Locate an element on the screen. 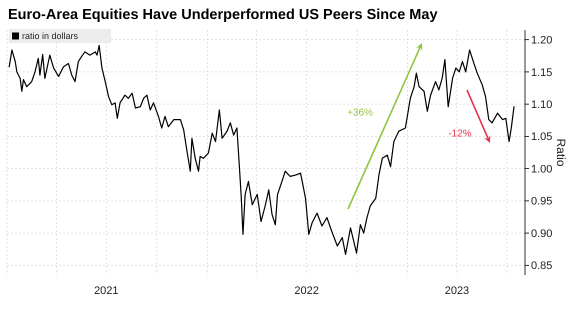 The height and width of the screenshot is (320, 568). x-tick-label: 2022 is located at coordinates (306, 291).